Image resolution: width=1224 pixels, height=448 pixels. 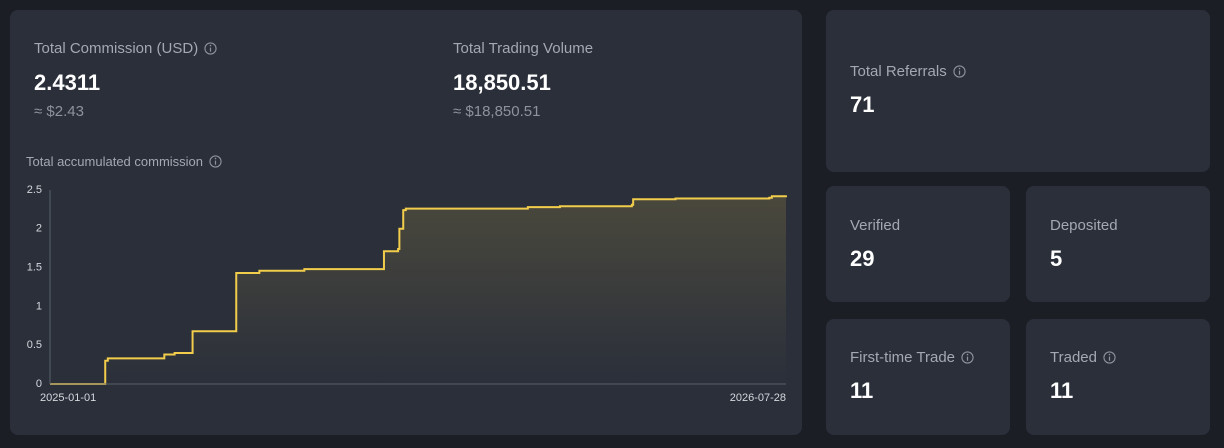 I want to click on label: Total accumulated commission, so click(x=124, y=161).